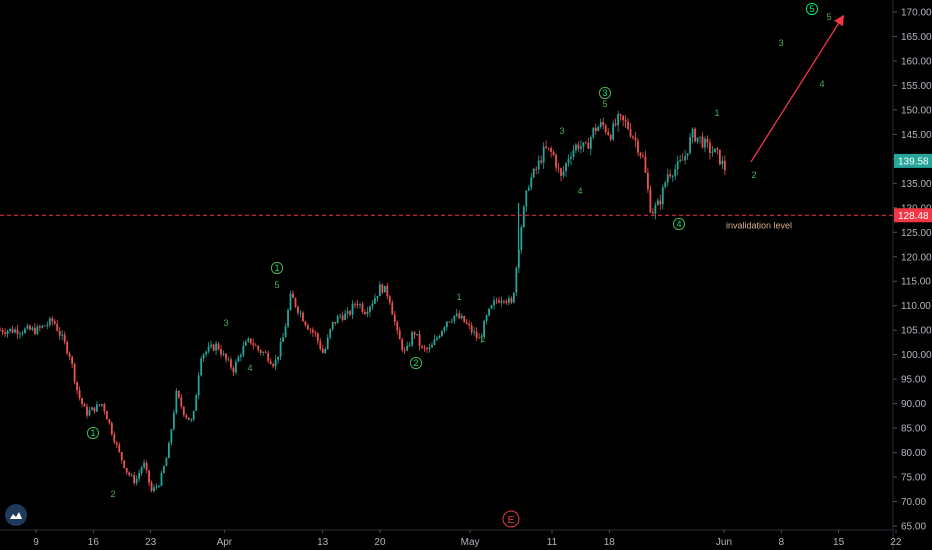  I want to click on price-tick-label: 120.00, so click(916, 257).